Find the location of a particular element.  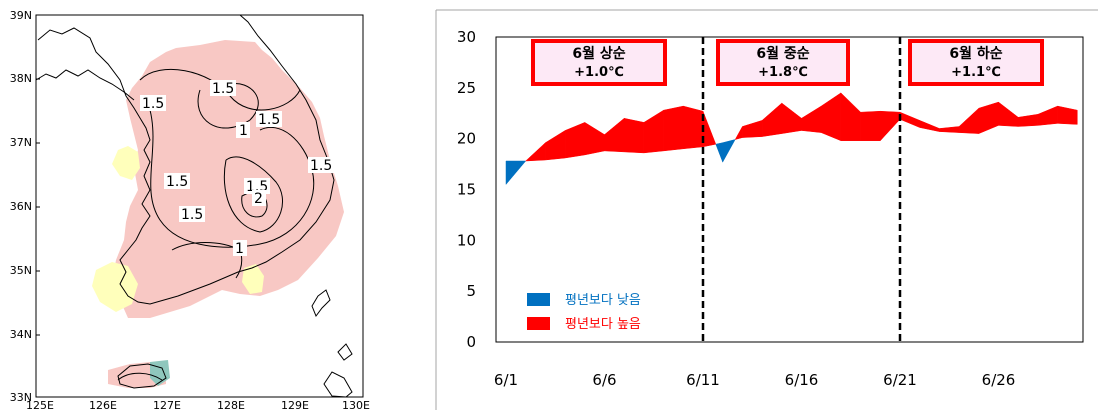

legend-label-above: 평년보다 높음 is located at coordinates (603, 324).